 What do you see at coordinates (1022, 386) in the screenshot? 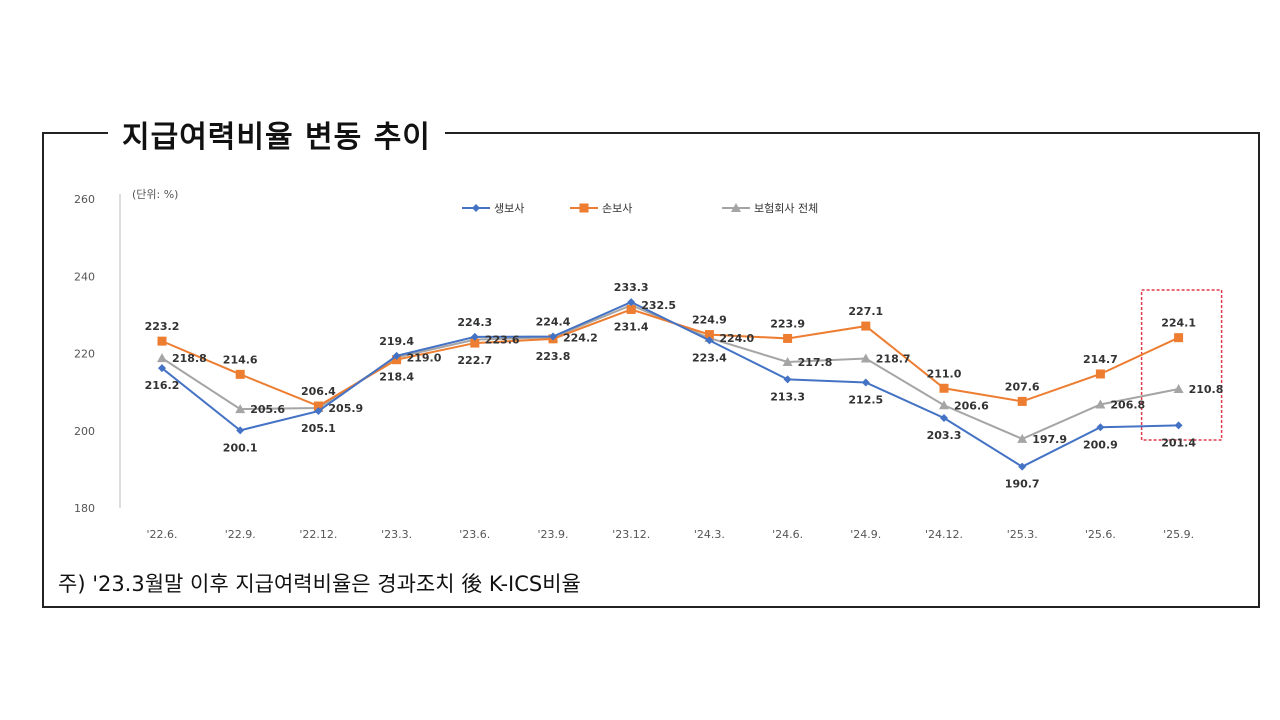
I see `data-label: 207.6` at bounding box center [1022, 386].